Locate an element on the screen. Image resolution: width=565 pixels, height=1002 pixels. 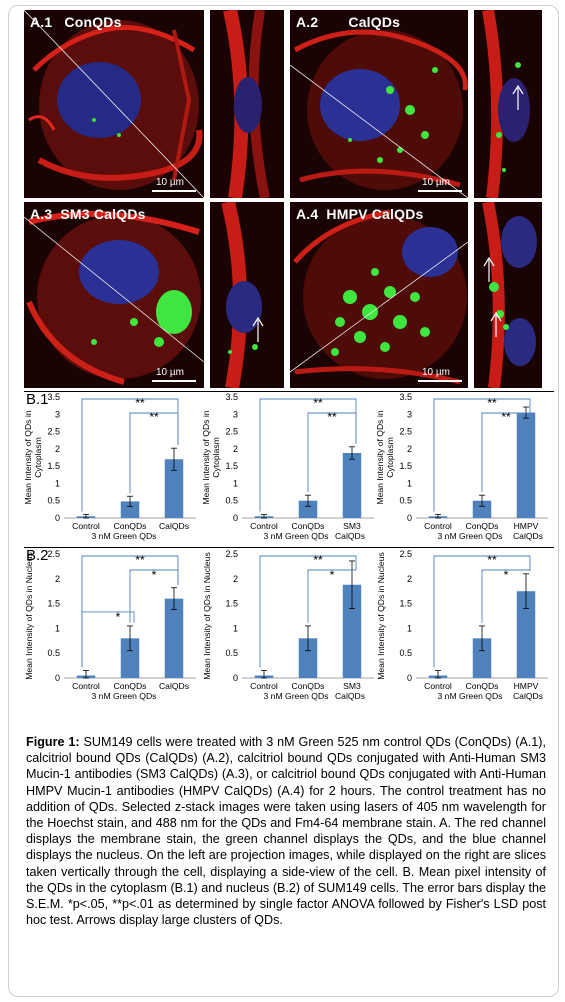
panel-a4-scalebar is located at coordinates (440, 381).